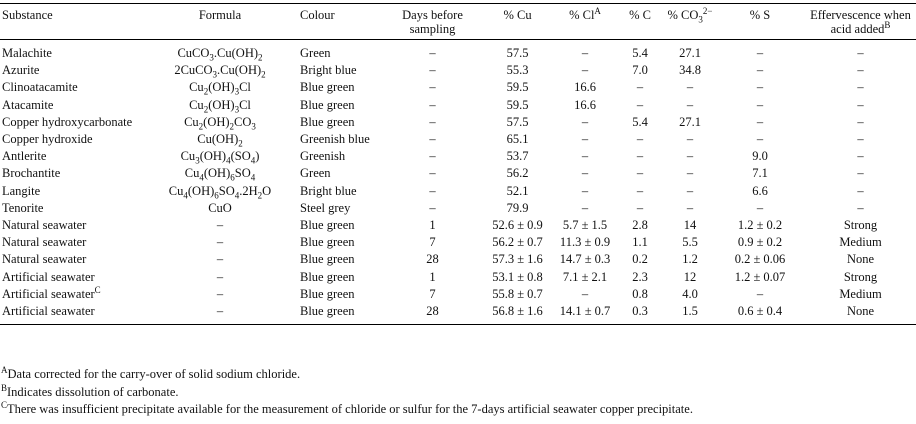 The height and width of the screenshot is (424, 916). I want to click on table-cell: 9.0, so click(760, 156).